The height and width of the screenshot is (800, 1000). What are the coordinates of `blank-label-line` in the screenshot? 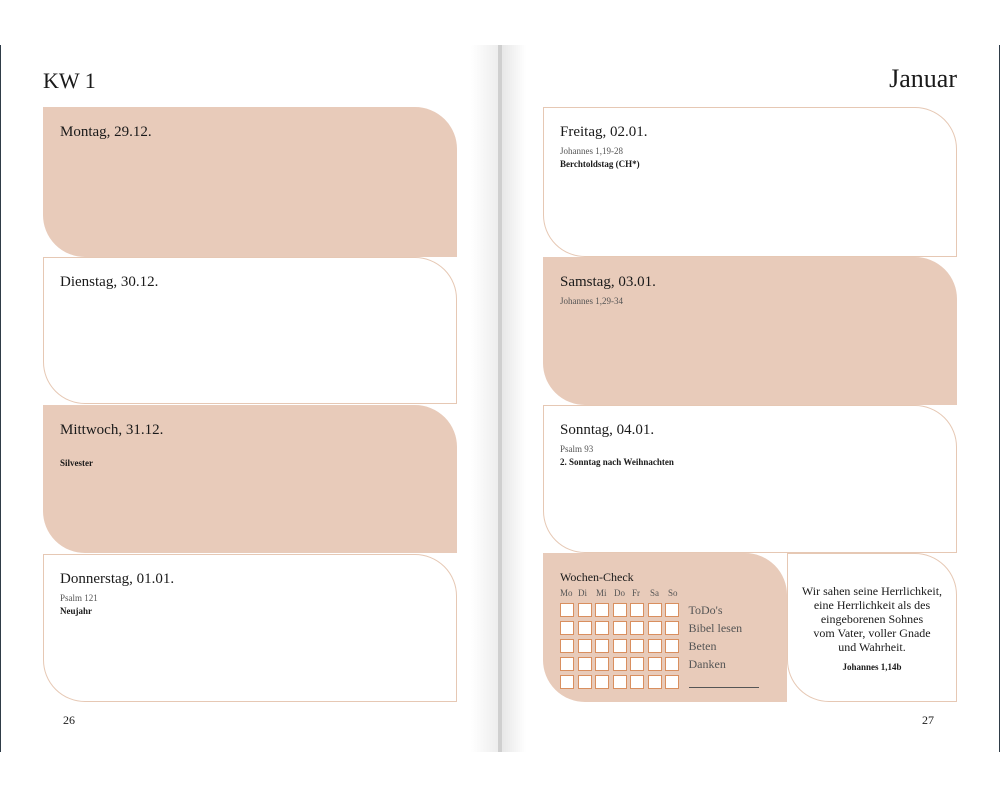 It's located at (723, 682).